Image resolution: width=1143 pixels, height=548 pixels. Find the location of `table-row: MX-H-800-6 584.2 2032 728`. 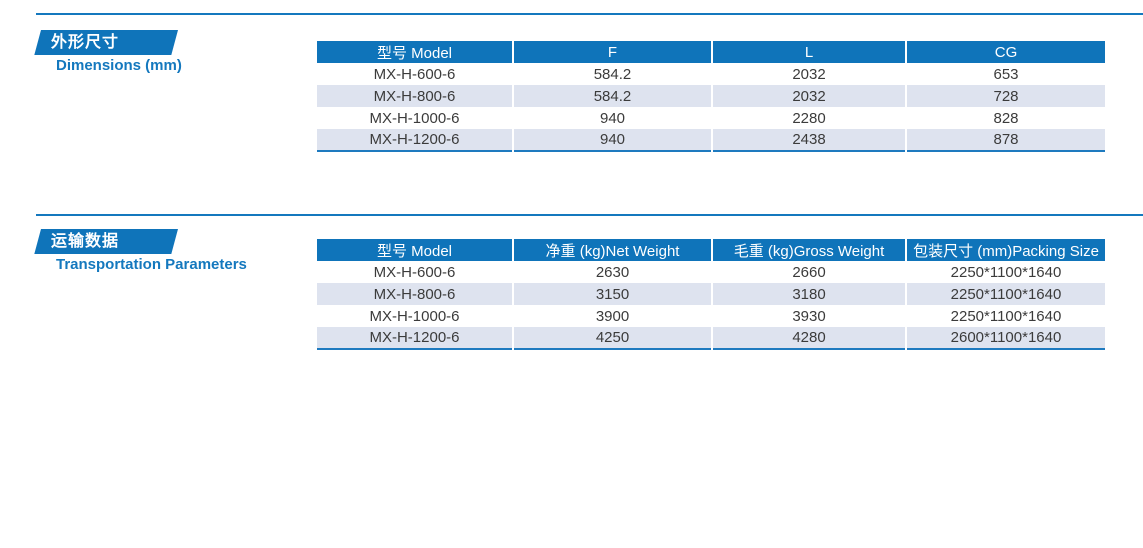

table-row: MX-H-800-6 584.2 2032 728 is located at coordinates (711, 96).